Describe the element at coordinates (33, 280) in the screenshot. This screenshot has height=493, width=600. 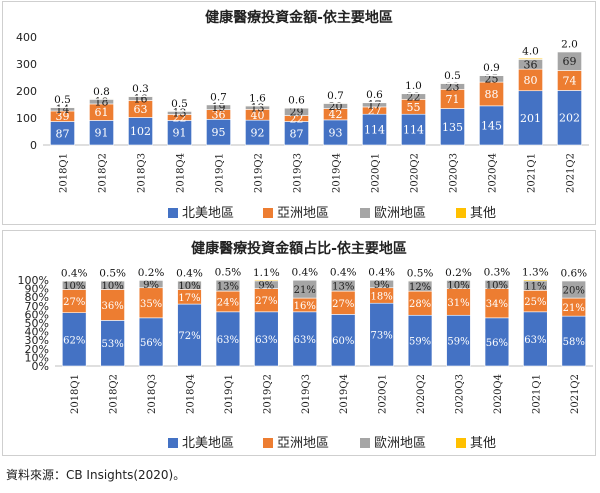
I see `share-ytick-label: 100%` at that location.